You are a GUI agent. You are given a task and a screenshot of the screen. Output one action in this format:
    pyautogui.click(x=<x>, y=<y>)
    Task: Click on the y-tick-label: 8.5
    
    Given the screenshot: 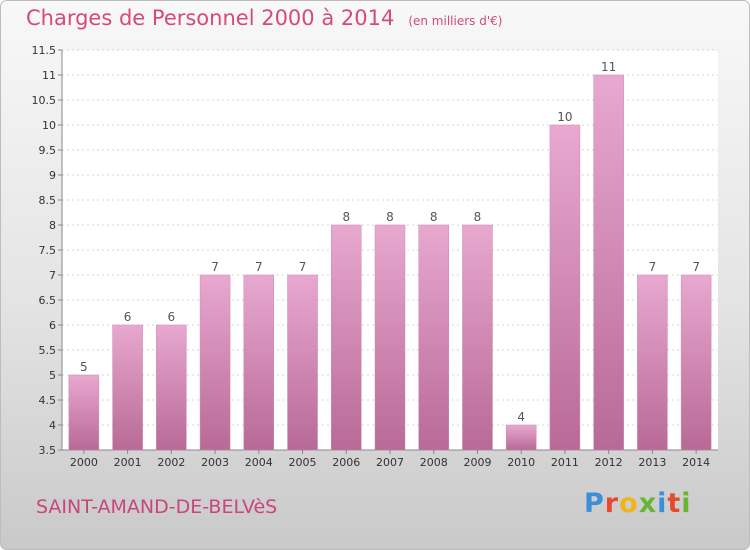 What is the action you would take?
    pyautogui.click(x=48, y=200)
    